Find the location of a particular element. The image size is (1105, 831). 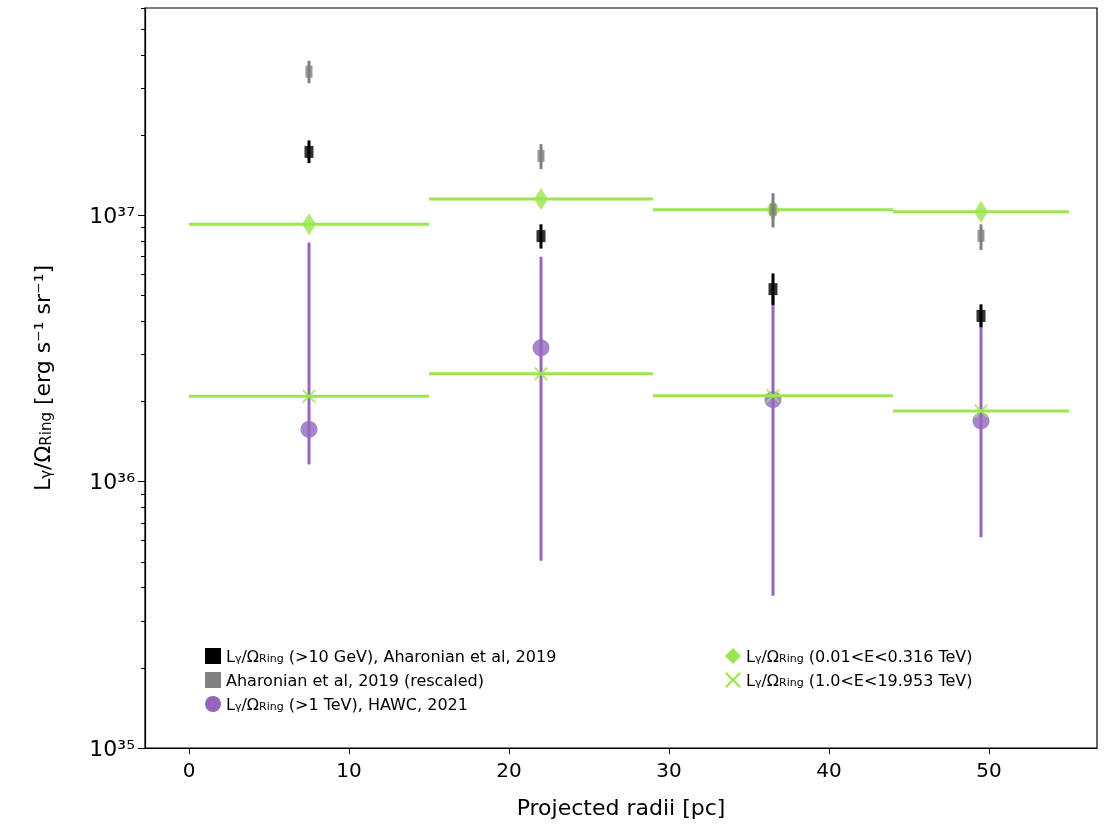

x-tick-label: 50 is located at coordinates (989, 770).